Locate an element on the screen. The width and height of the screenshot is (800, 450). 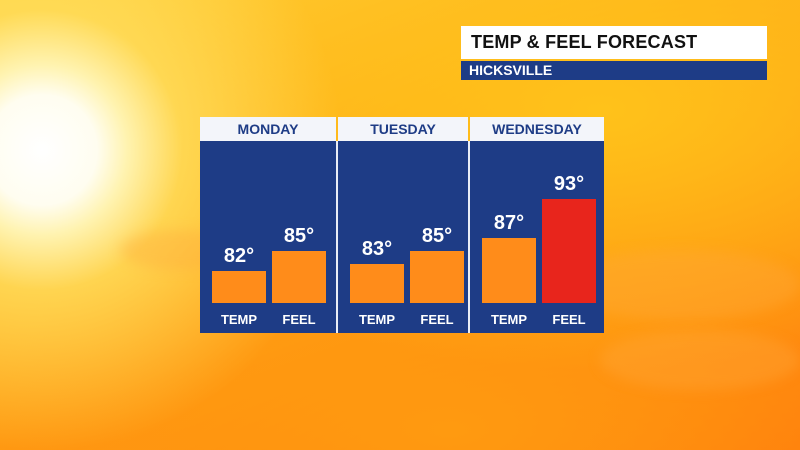
value-label-feel-wednesday: 93° is located at coordinates (569, 184).